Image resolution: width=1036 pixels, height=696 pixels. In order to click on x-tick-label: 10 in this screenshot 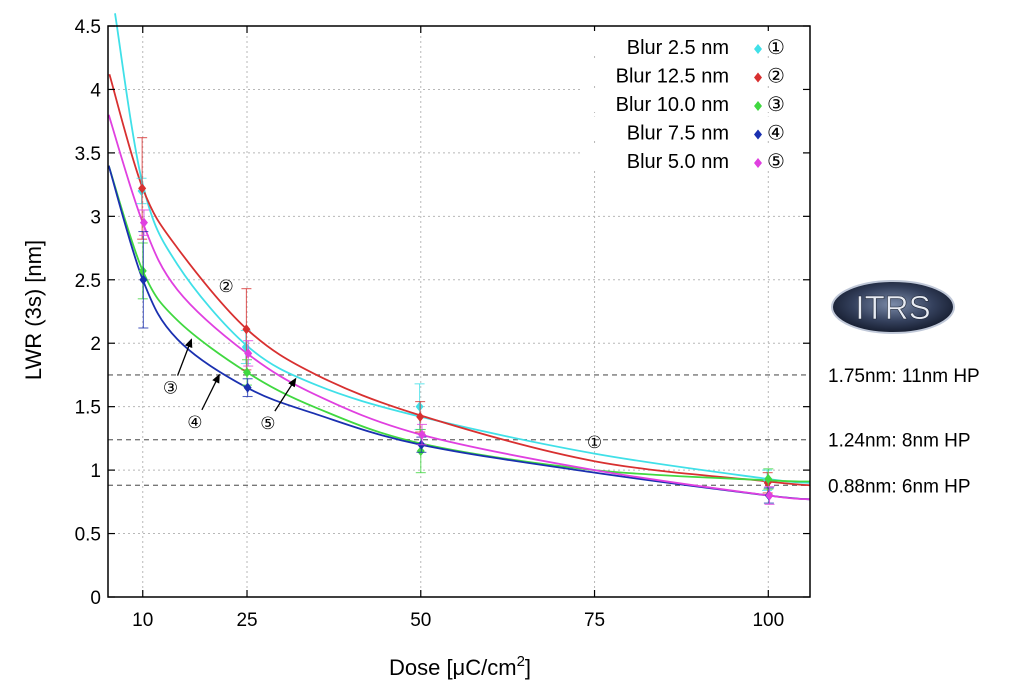, I will do `click(142, 620)`.